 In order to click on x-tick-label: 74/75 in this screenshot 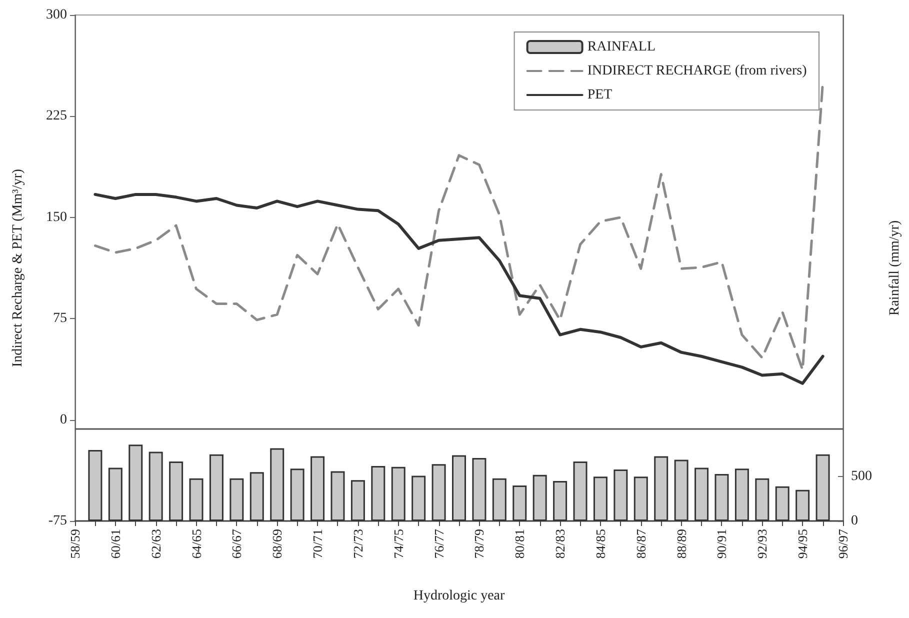, I will do `click(398, 544)`.